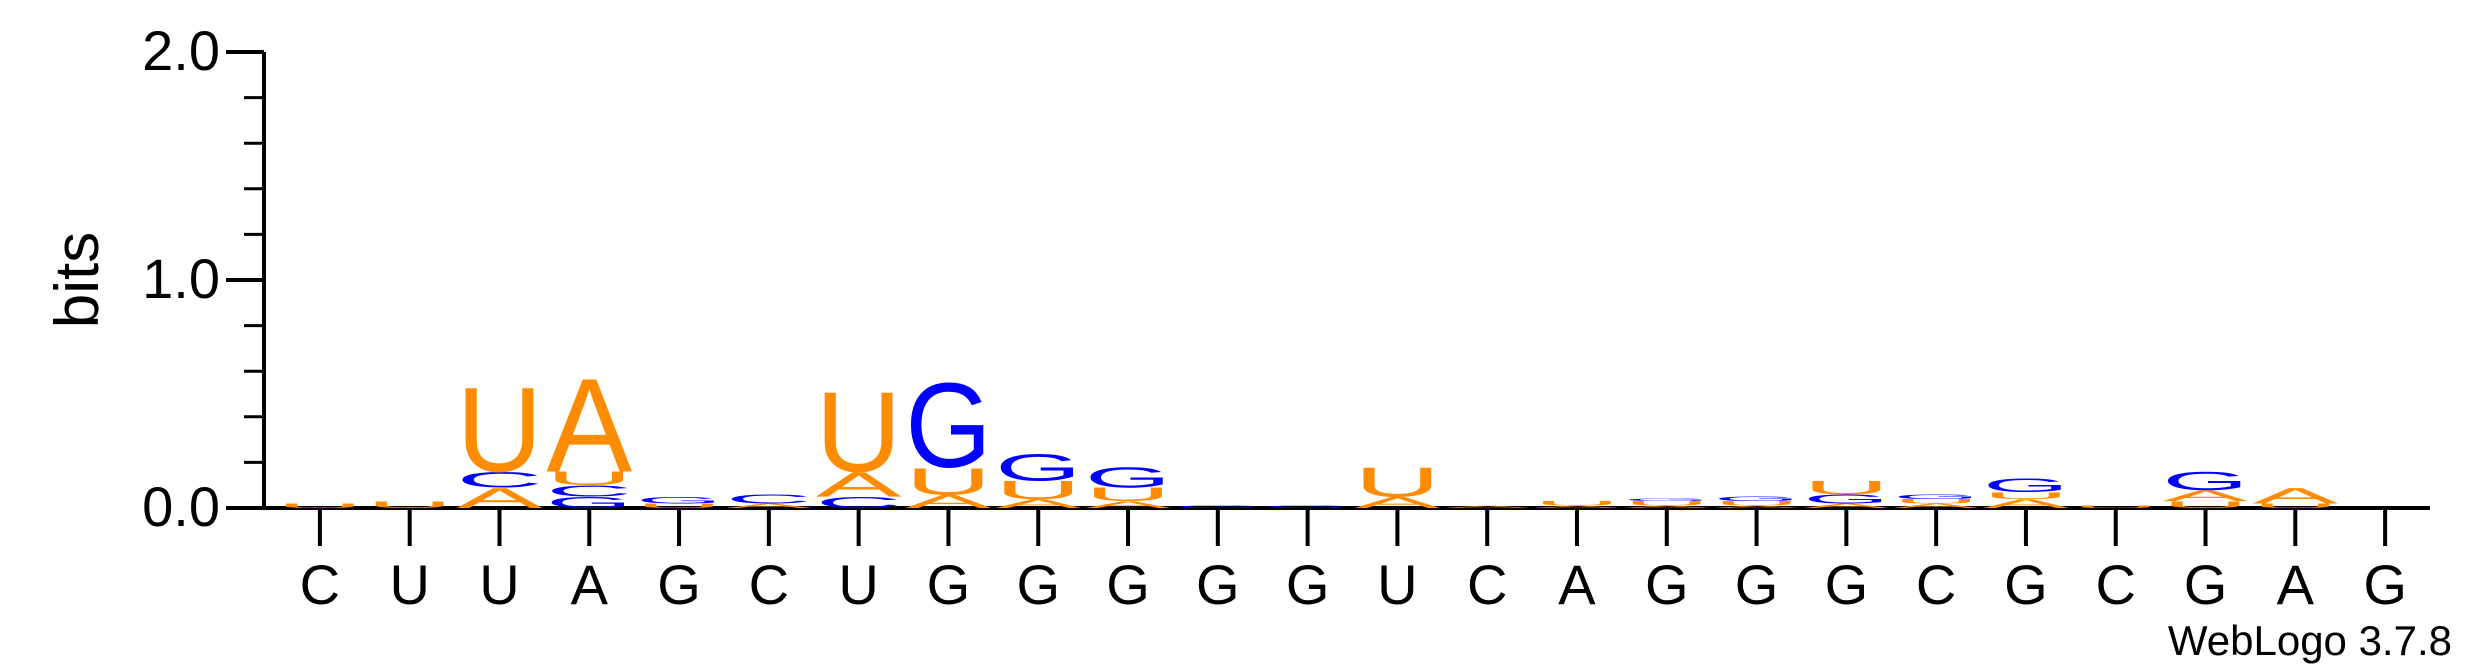  What do you see at coordinates (2310, 640) in the screenshot?
I see `weblogo-credit: WebLogo 3.7.8` at bounding box center [2310, 640].